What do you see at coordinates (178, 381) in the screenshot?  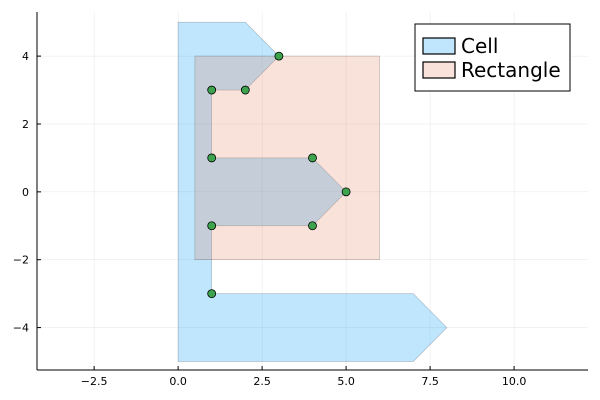 I see `x-tick-label: 0.0` at bounding box center [178, 381].